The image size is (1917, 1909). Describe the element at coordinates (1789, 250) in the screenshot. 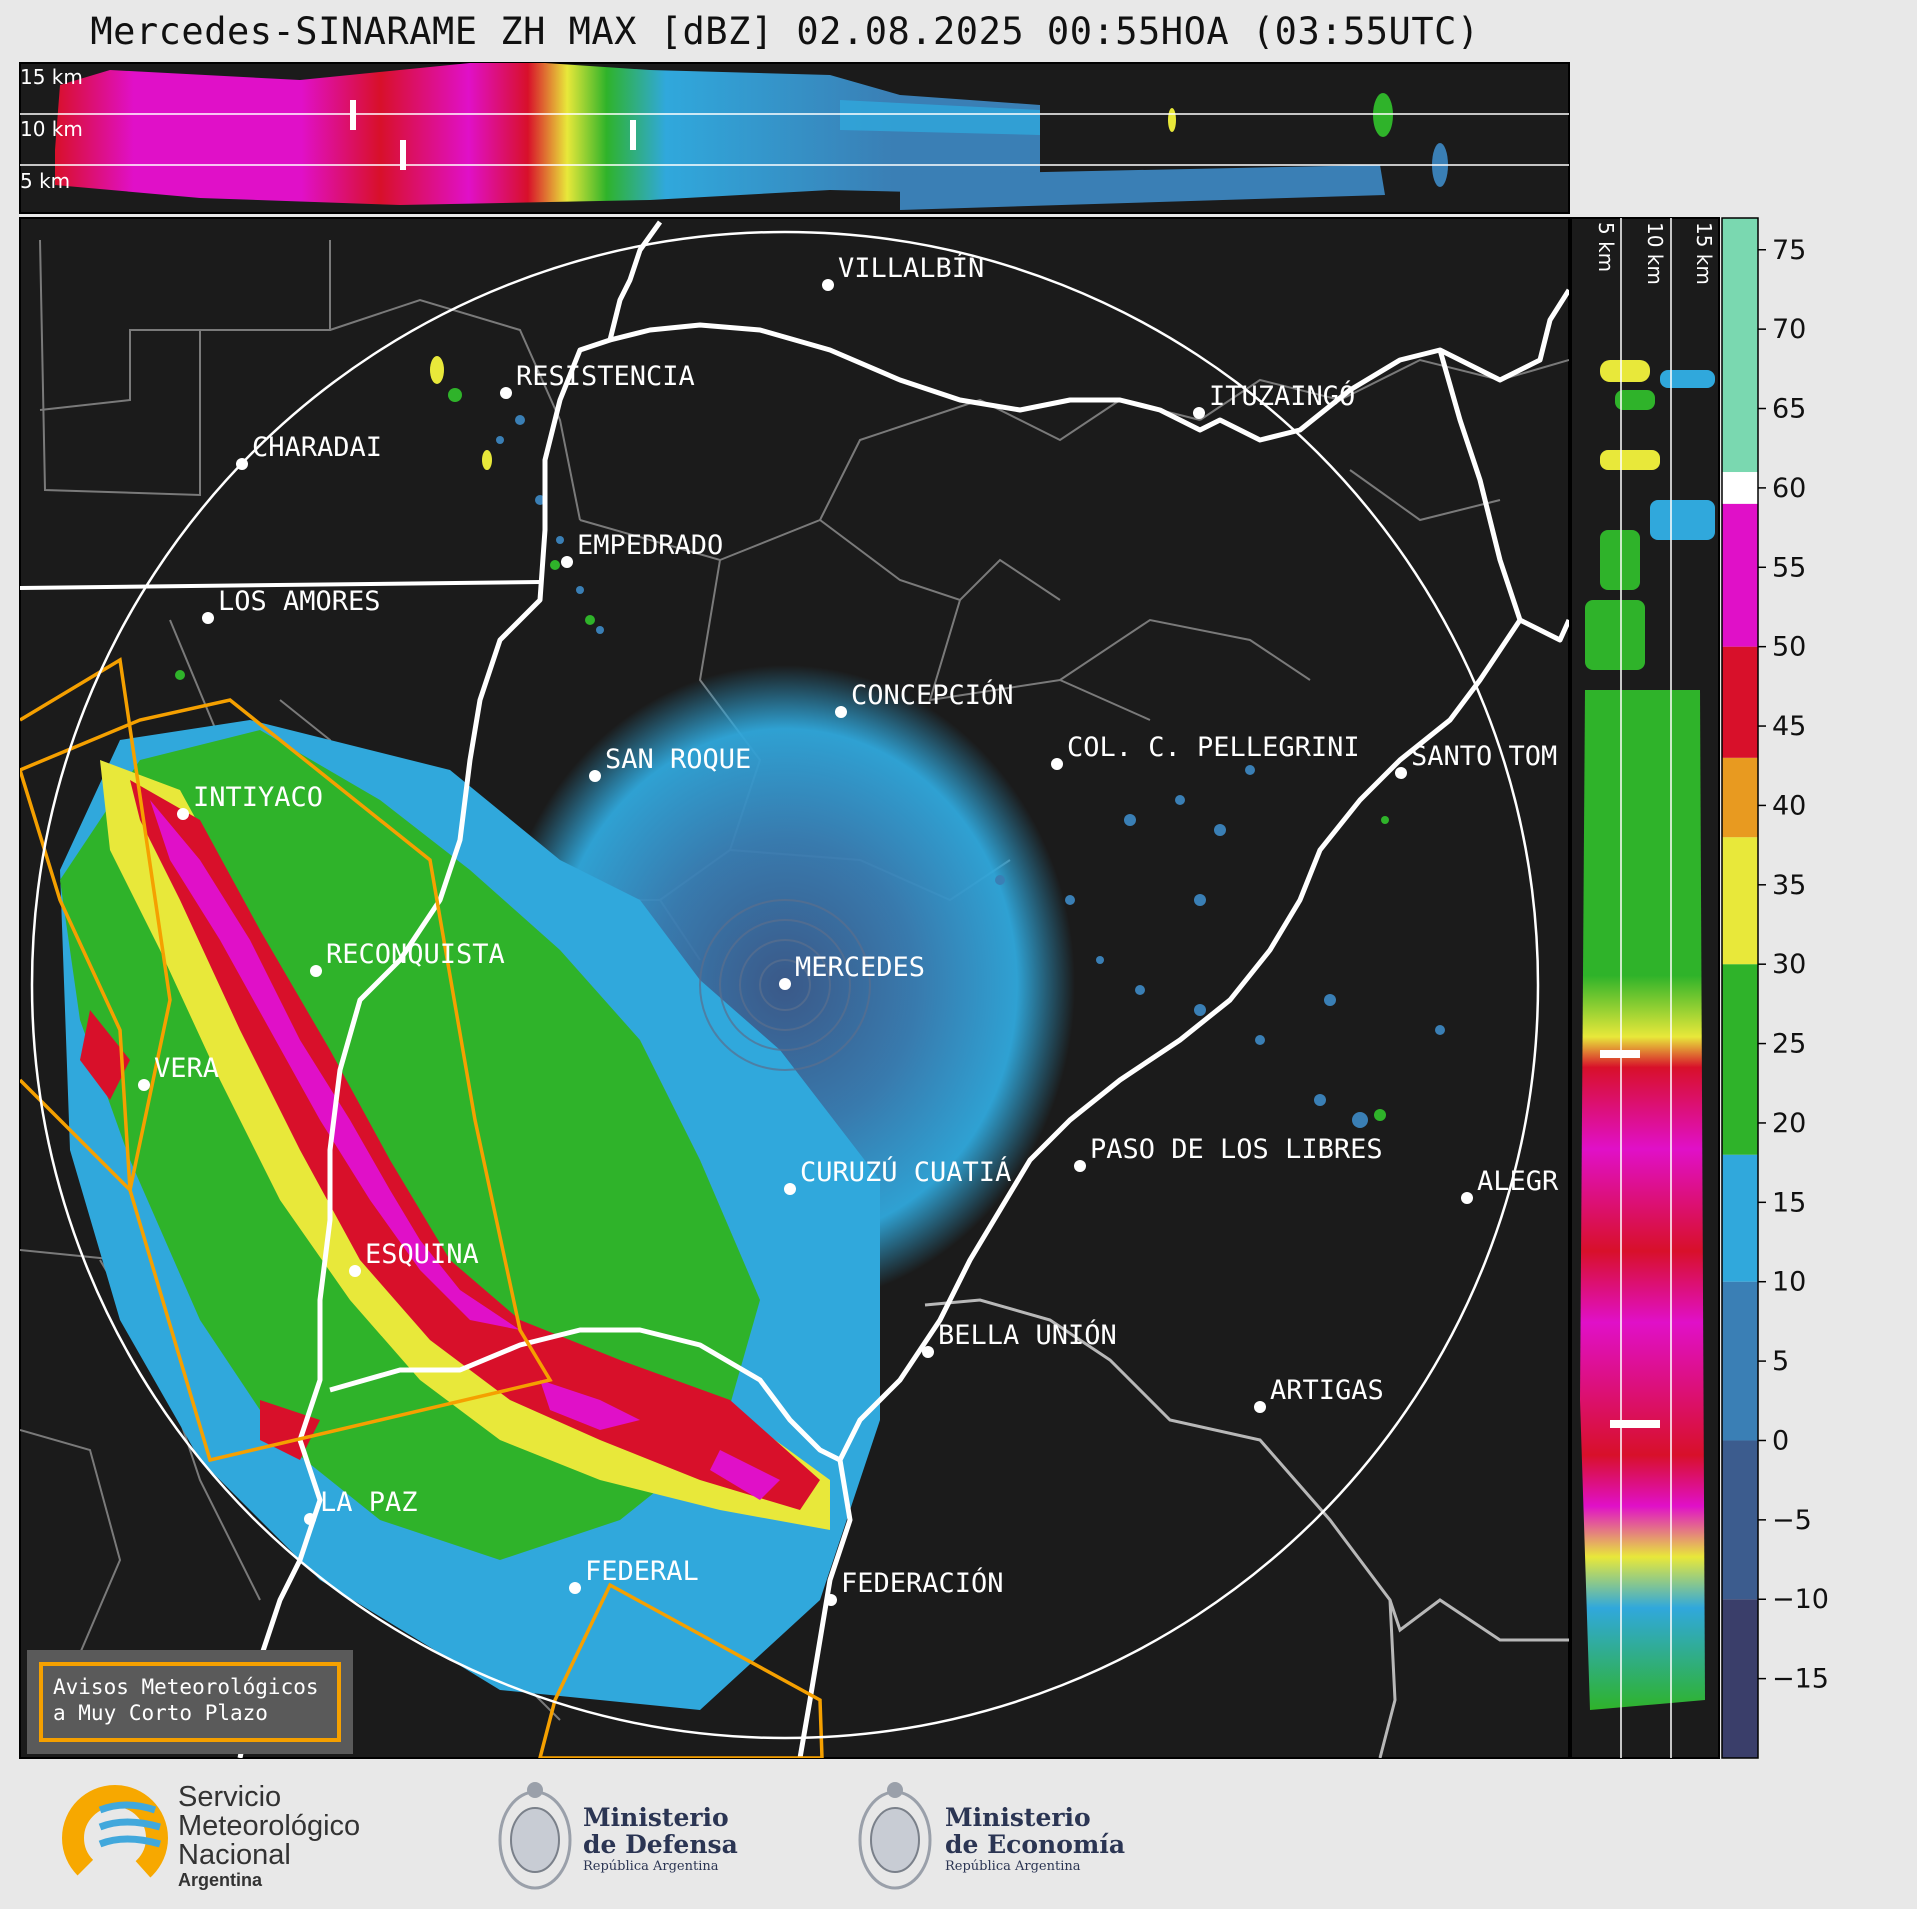

I see `colorbar-tick-label: 75` at that location.